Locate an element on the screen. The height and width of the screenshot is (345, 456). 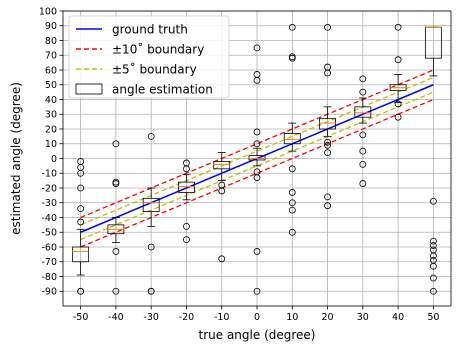
legend-swatch is located at coordinates (89, 89).